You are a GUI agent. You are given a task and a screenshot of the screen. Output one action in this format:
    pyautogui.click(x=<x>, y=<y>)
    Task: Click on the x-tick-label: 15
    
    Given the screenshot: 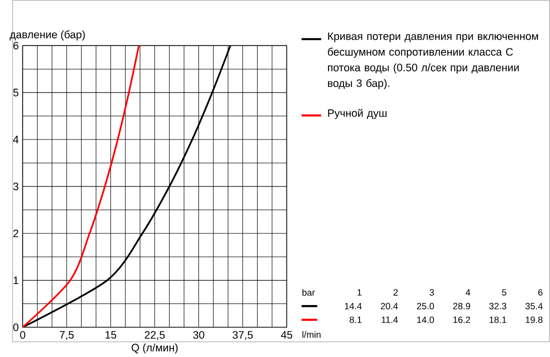 What is the action you would take?
    pyautogui.click(x=111, y=335)
    